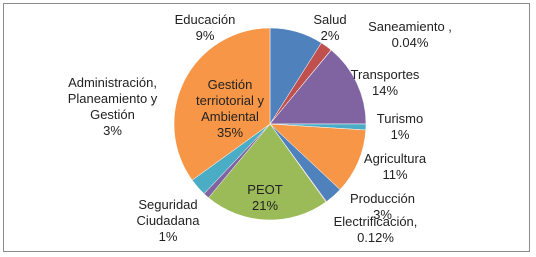 The image size is (536, 257). Describe the element at coordinates (395, 158) in the screenshot. I see `category-label: Agricultura` at that location.